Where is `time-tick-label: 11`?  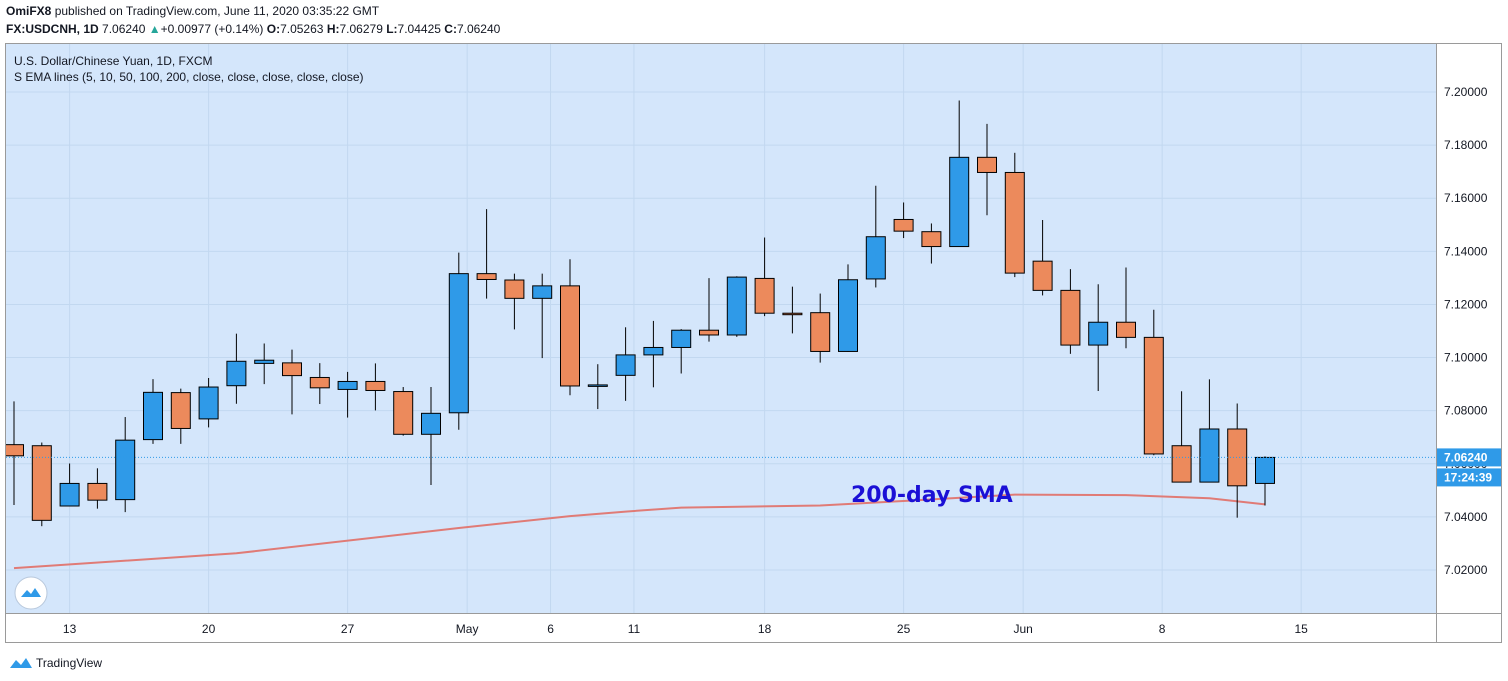 time-tick-label: 11 is located at coordinates (634, 629).